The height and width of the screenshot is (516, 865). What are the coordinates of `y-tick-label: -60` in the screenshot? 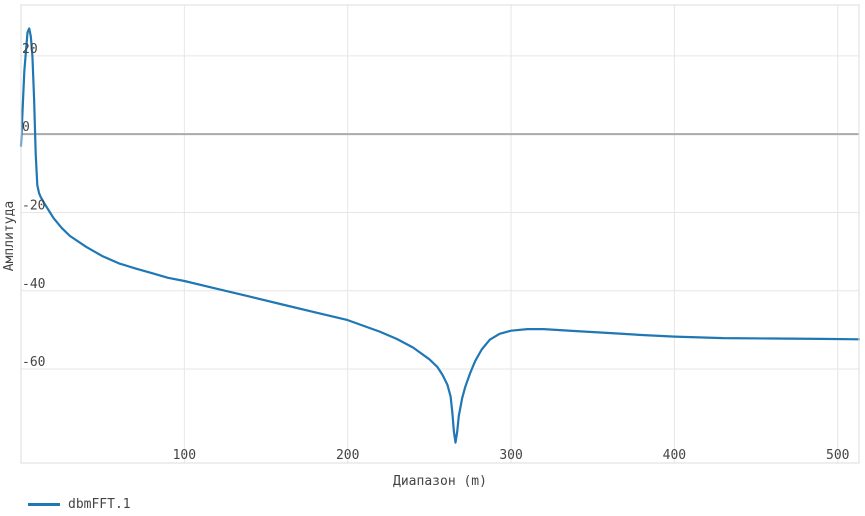 It's located at (33, 362).